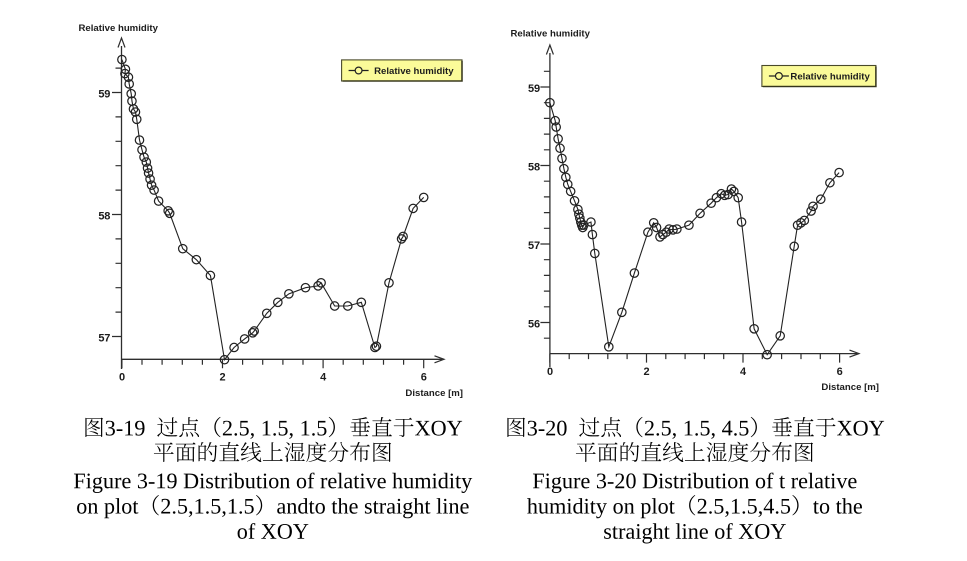  I want to click on svg-text: 56, so click(534, 324).